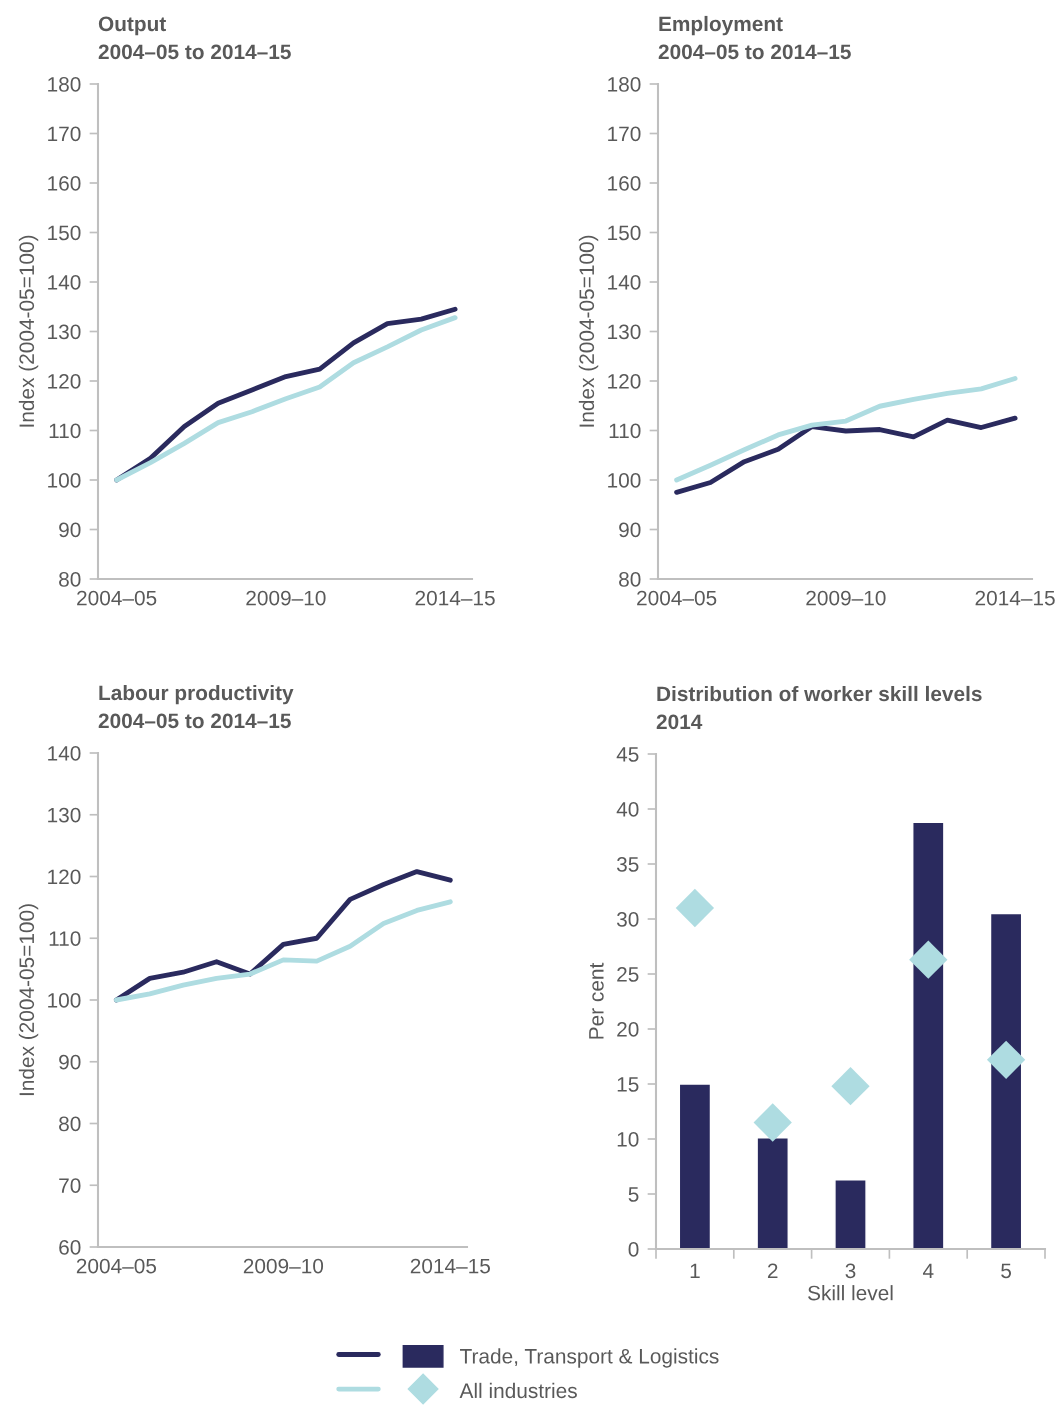 The height and width of the screenshot is (1421, 1058). Describe the element at coordinates (628, 1084) in the screenshot. I see `y-tick-label: 15` at that location.